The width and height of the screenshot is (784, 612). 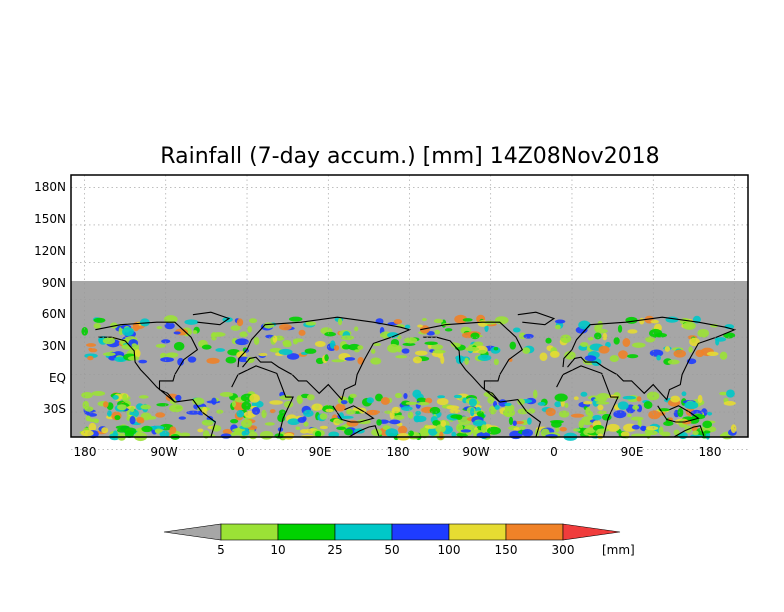 I want to click on y-tick-label: 90N, so click(x=54, y=283).